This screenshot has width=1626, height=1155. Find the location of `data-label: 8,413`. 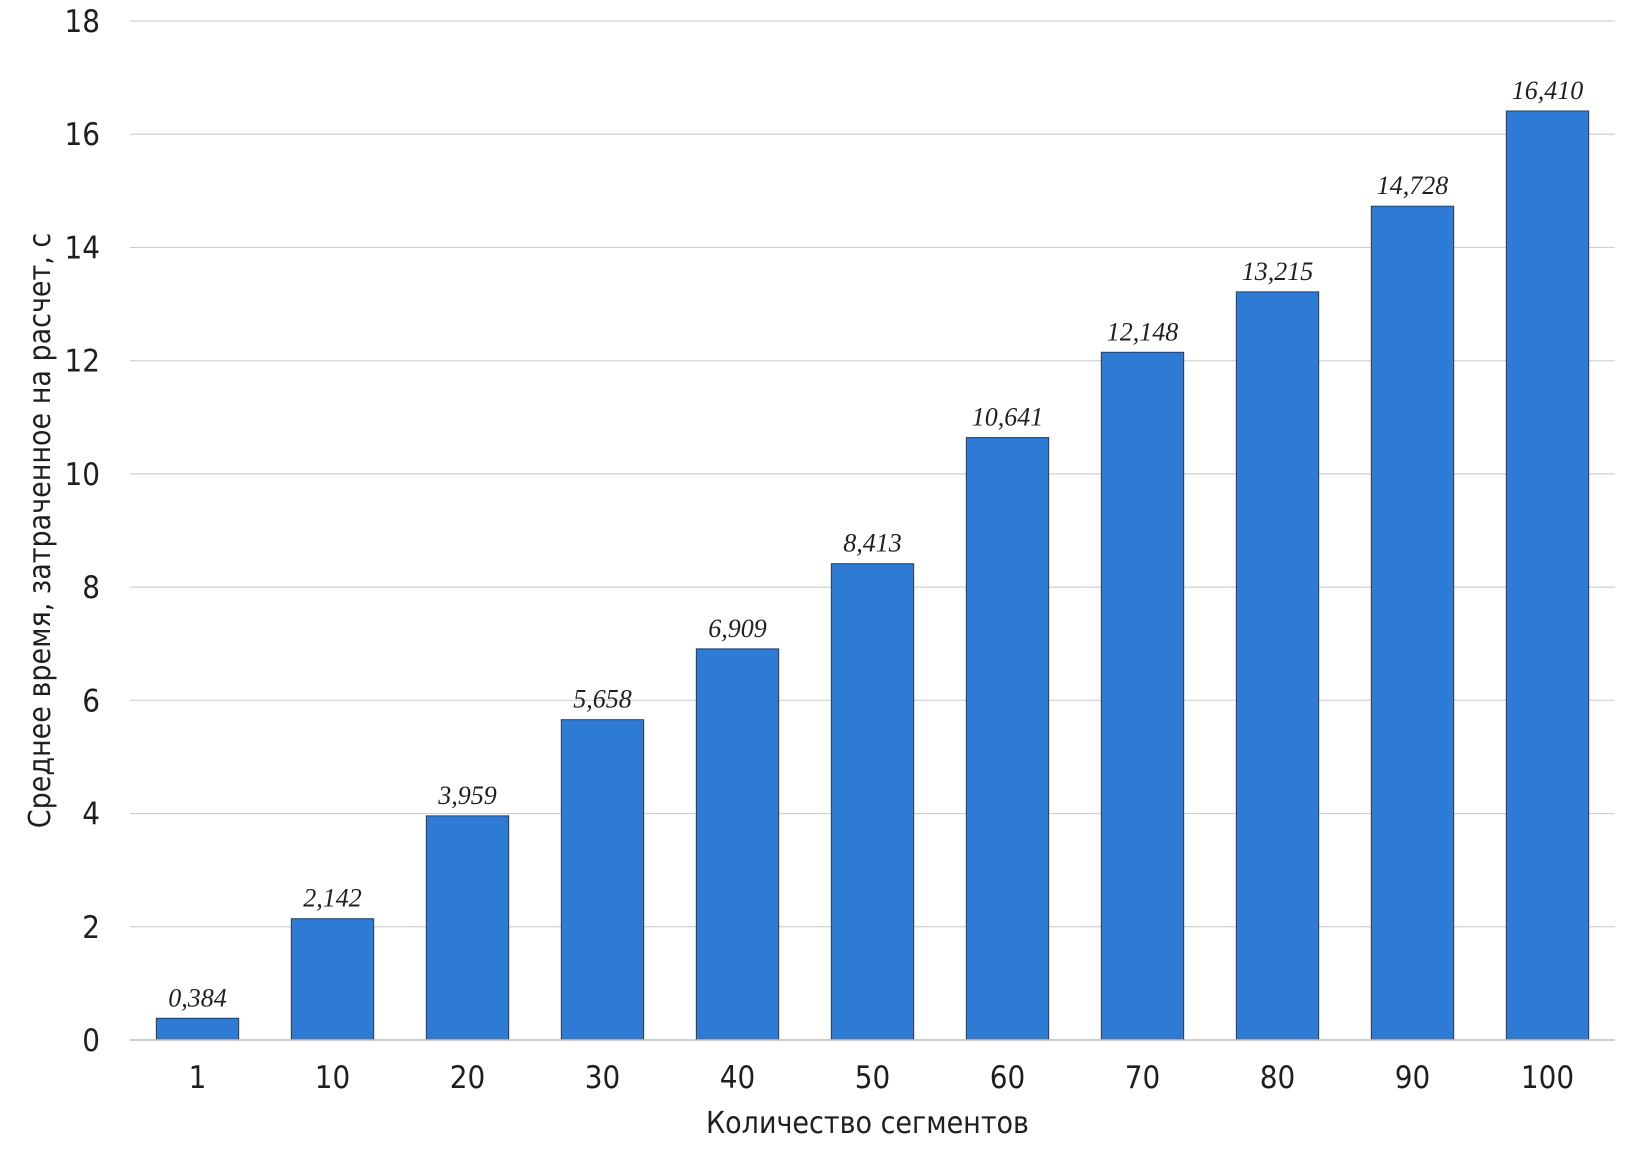

data-label: 8,413 is located at coordinates (872, 543).